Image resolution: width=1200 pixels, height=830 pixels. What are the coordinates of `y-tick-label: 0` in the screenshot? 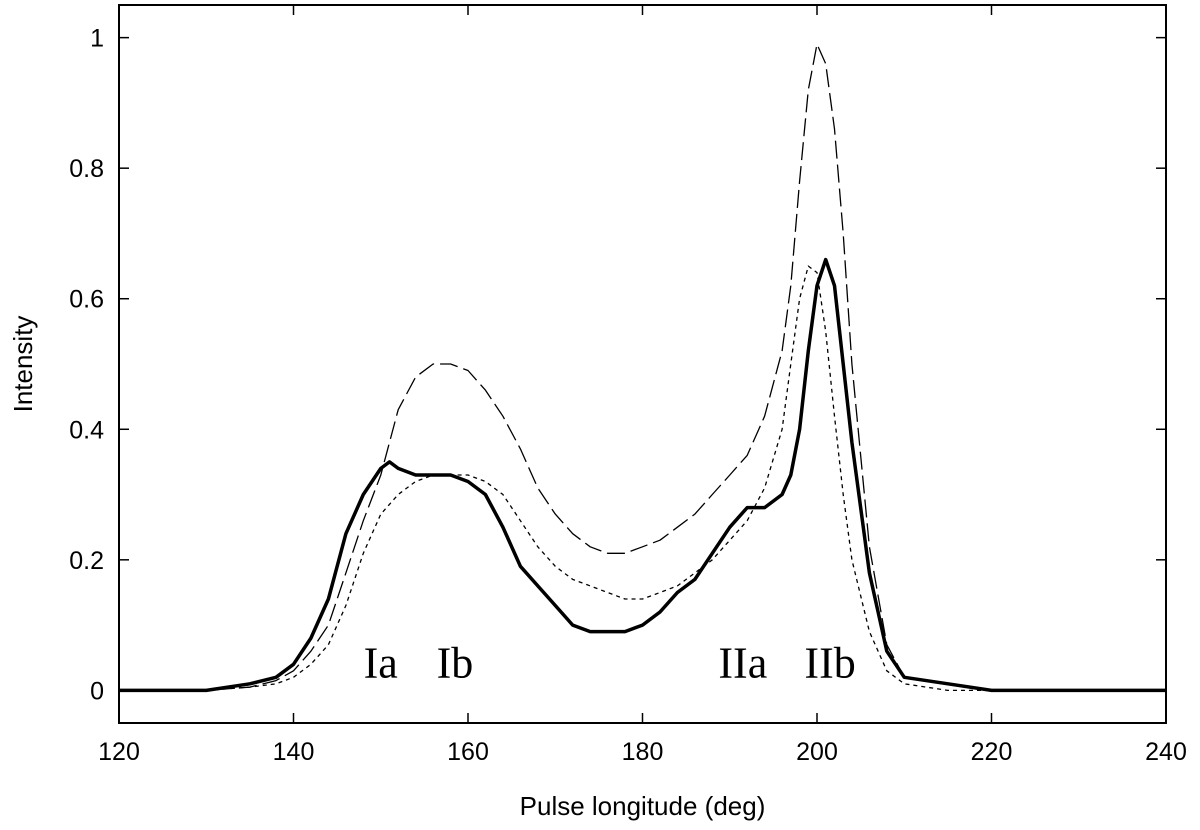 It's located at (97, 691).